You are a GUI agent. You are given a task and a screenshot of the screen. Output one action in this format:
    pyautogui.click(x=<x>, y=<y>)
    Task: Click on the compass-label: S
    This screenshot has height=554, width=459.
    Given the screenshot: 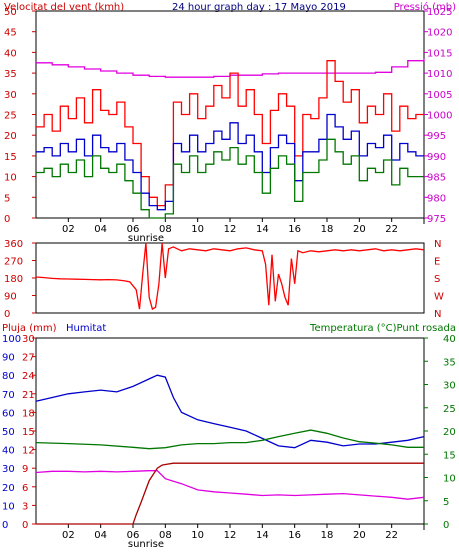 What is the action you would take?
    pyautogui.click(x=437, y=279)
    